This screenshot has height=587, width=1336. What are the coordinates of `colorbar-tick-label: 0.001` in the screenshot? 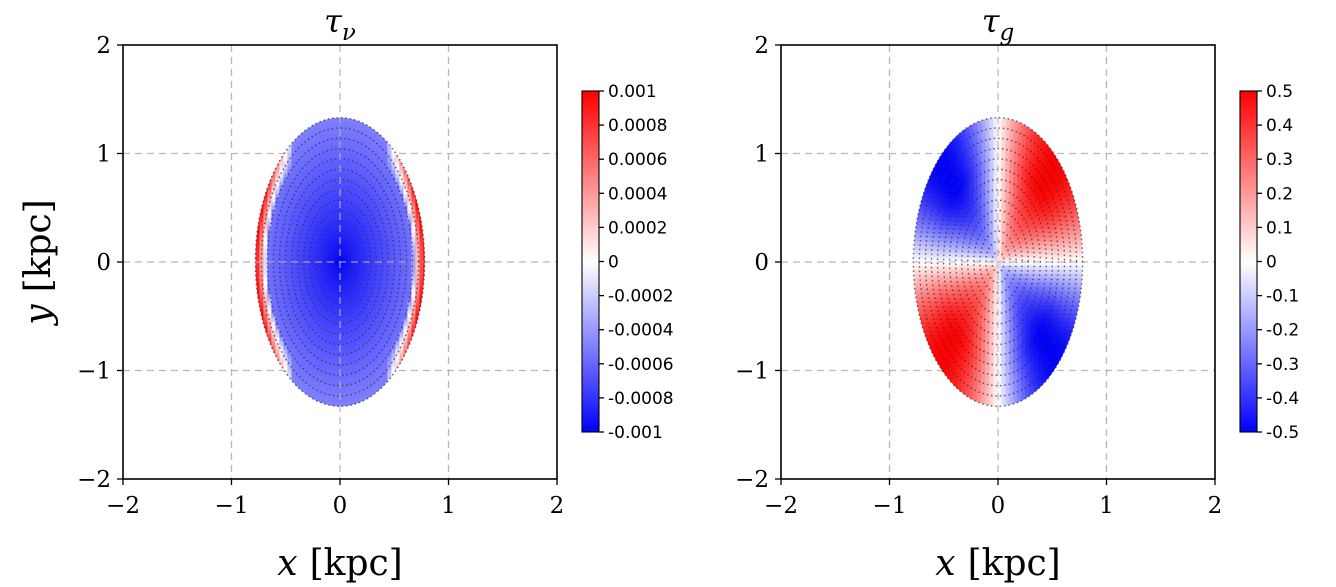 It's located at (632, 92).